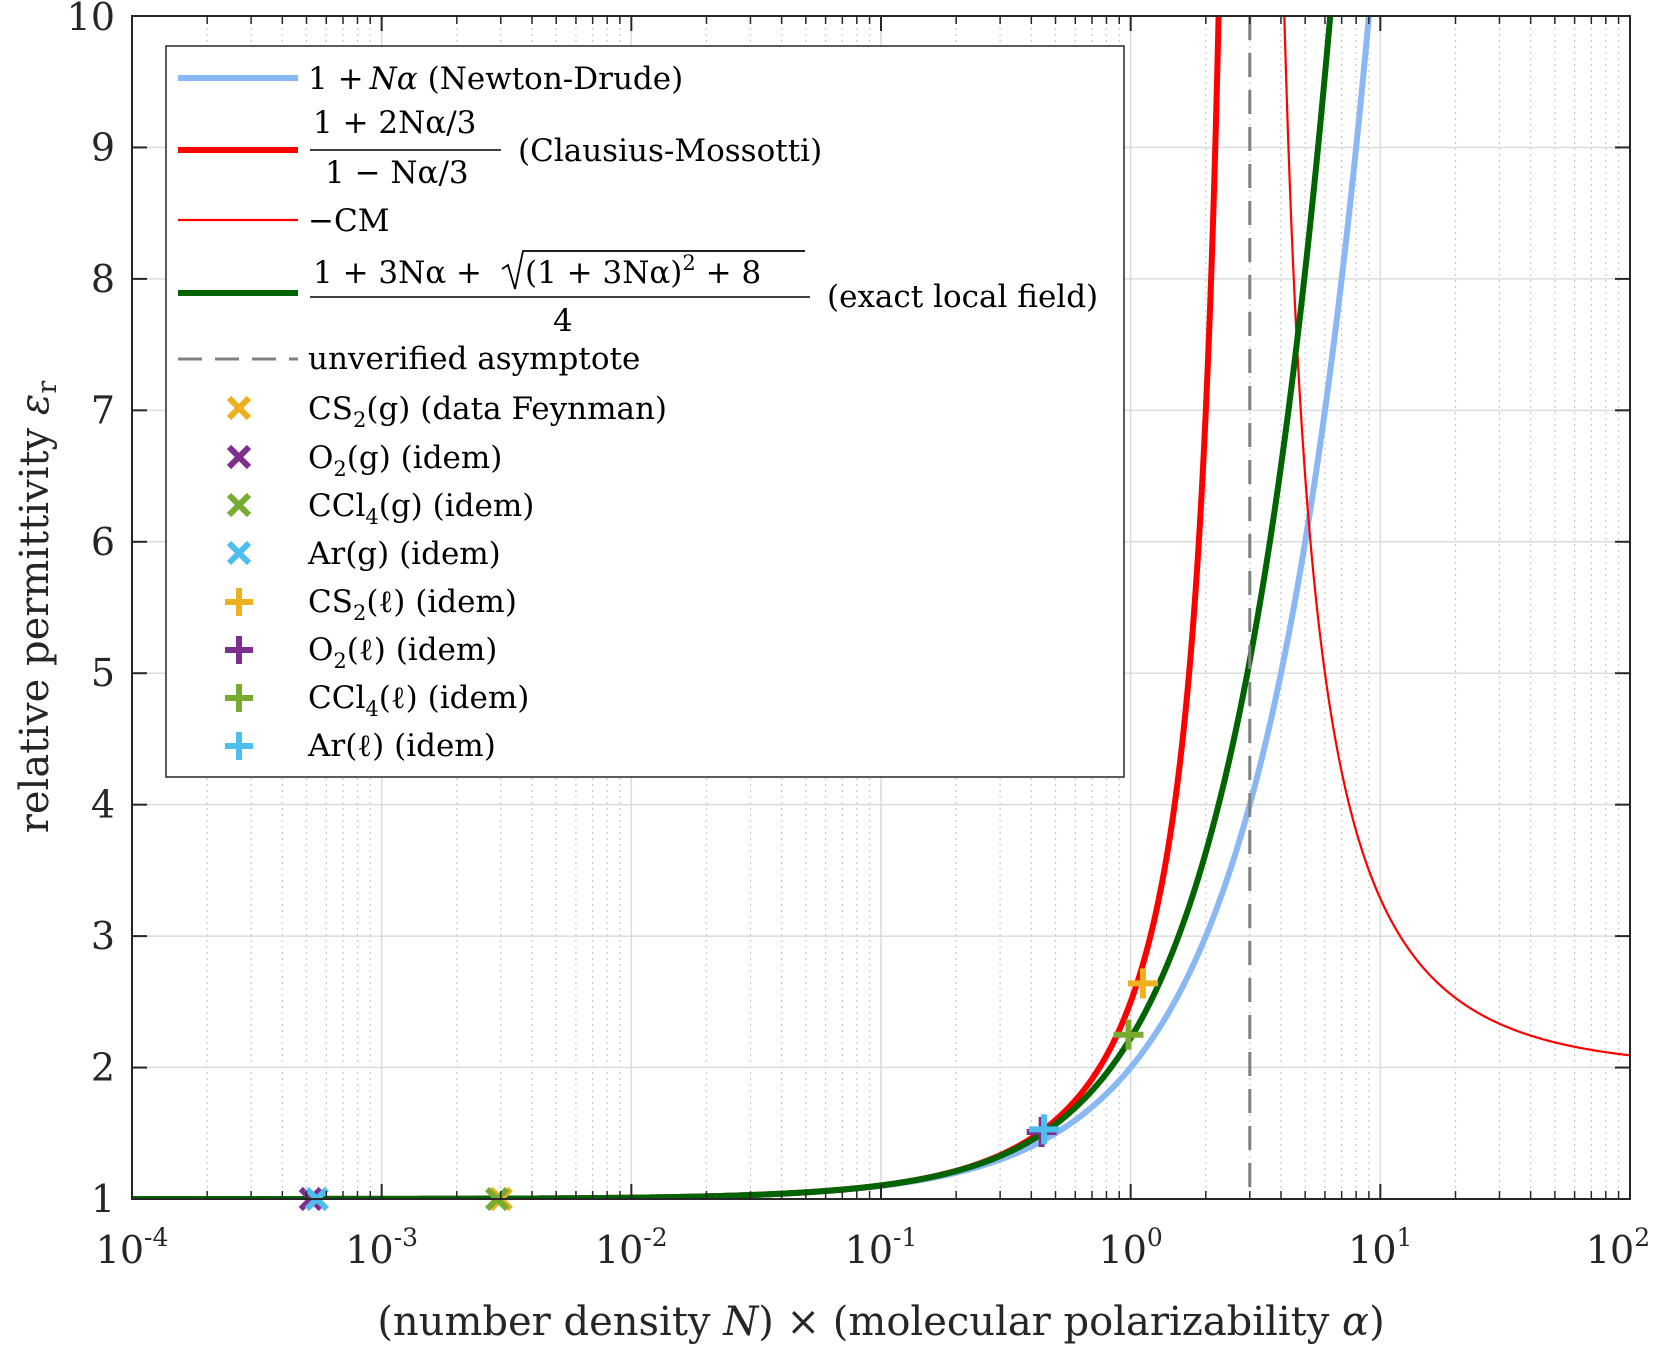 This screenshot has width=1661, height=1349. Describe the element at coordinates (1131, 1247) in the screenshot. I see `x-tick-label: 10⁰` at that location.